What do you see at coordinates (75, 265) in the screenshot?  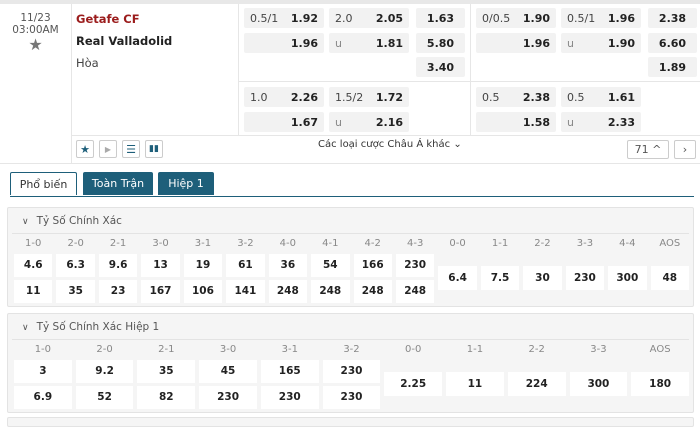 I see `home-score-odds: 6.3` at bounding box center [75, 265].